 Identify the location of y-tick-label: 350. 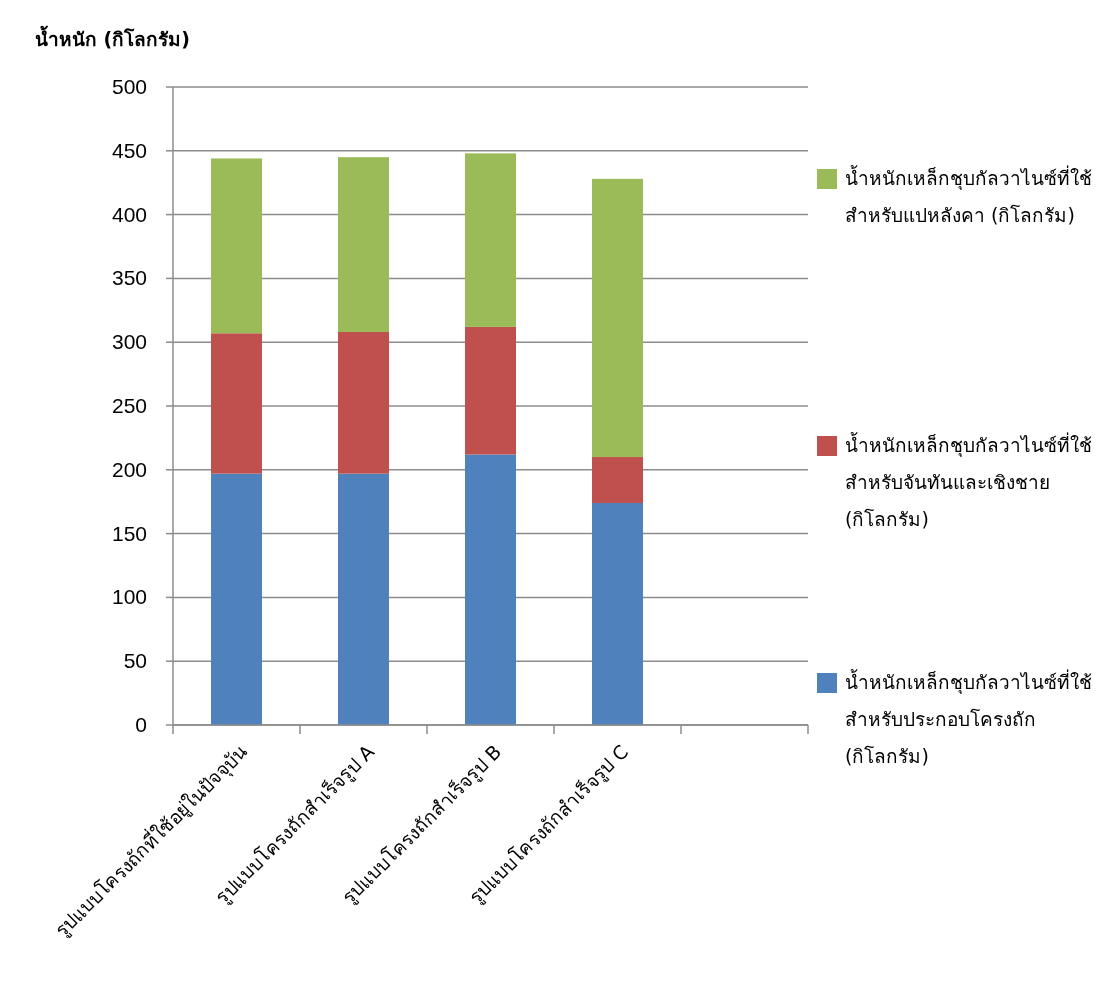
(129, 278).